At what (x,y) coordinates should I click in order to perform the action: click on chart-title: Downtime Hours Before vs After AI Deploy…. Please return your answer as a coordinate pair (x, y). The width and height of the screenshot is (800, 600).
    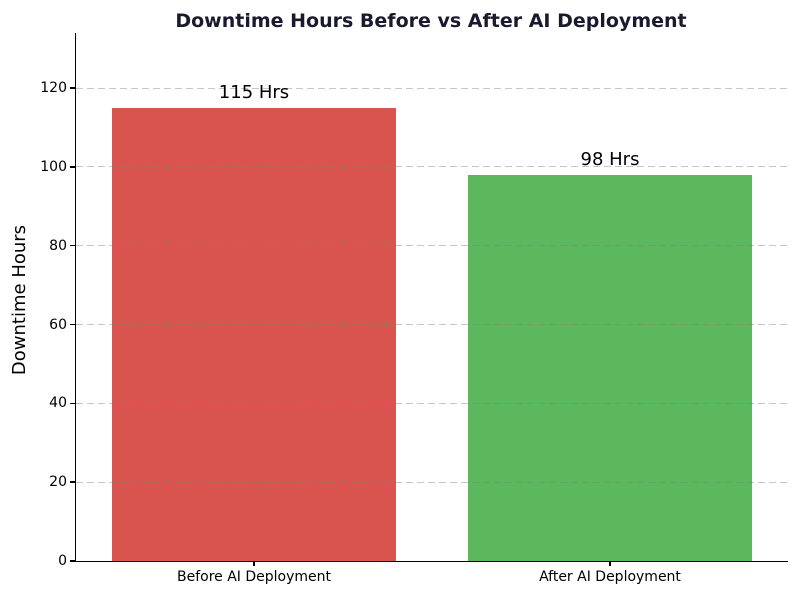
    Looking at the image, I should click on (431, 21).